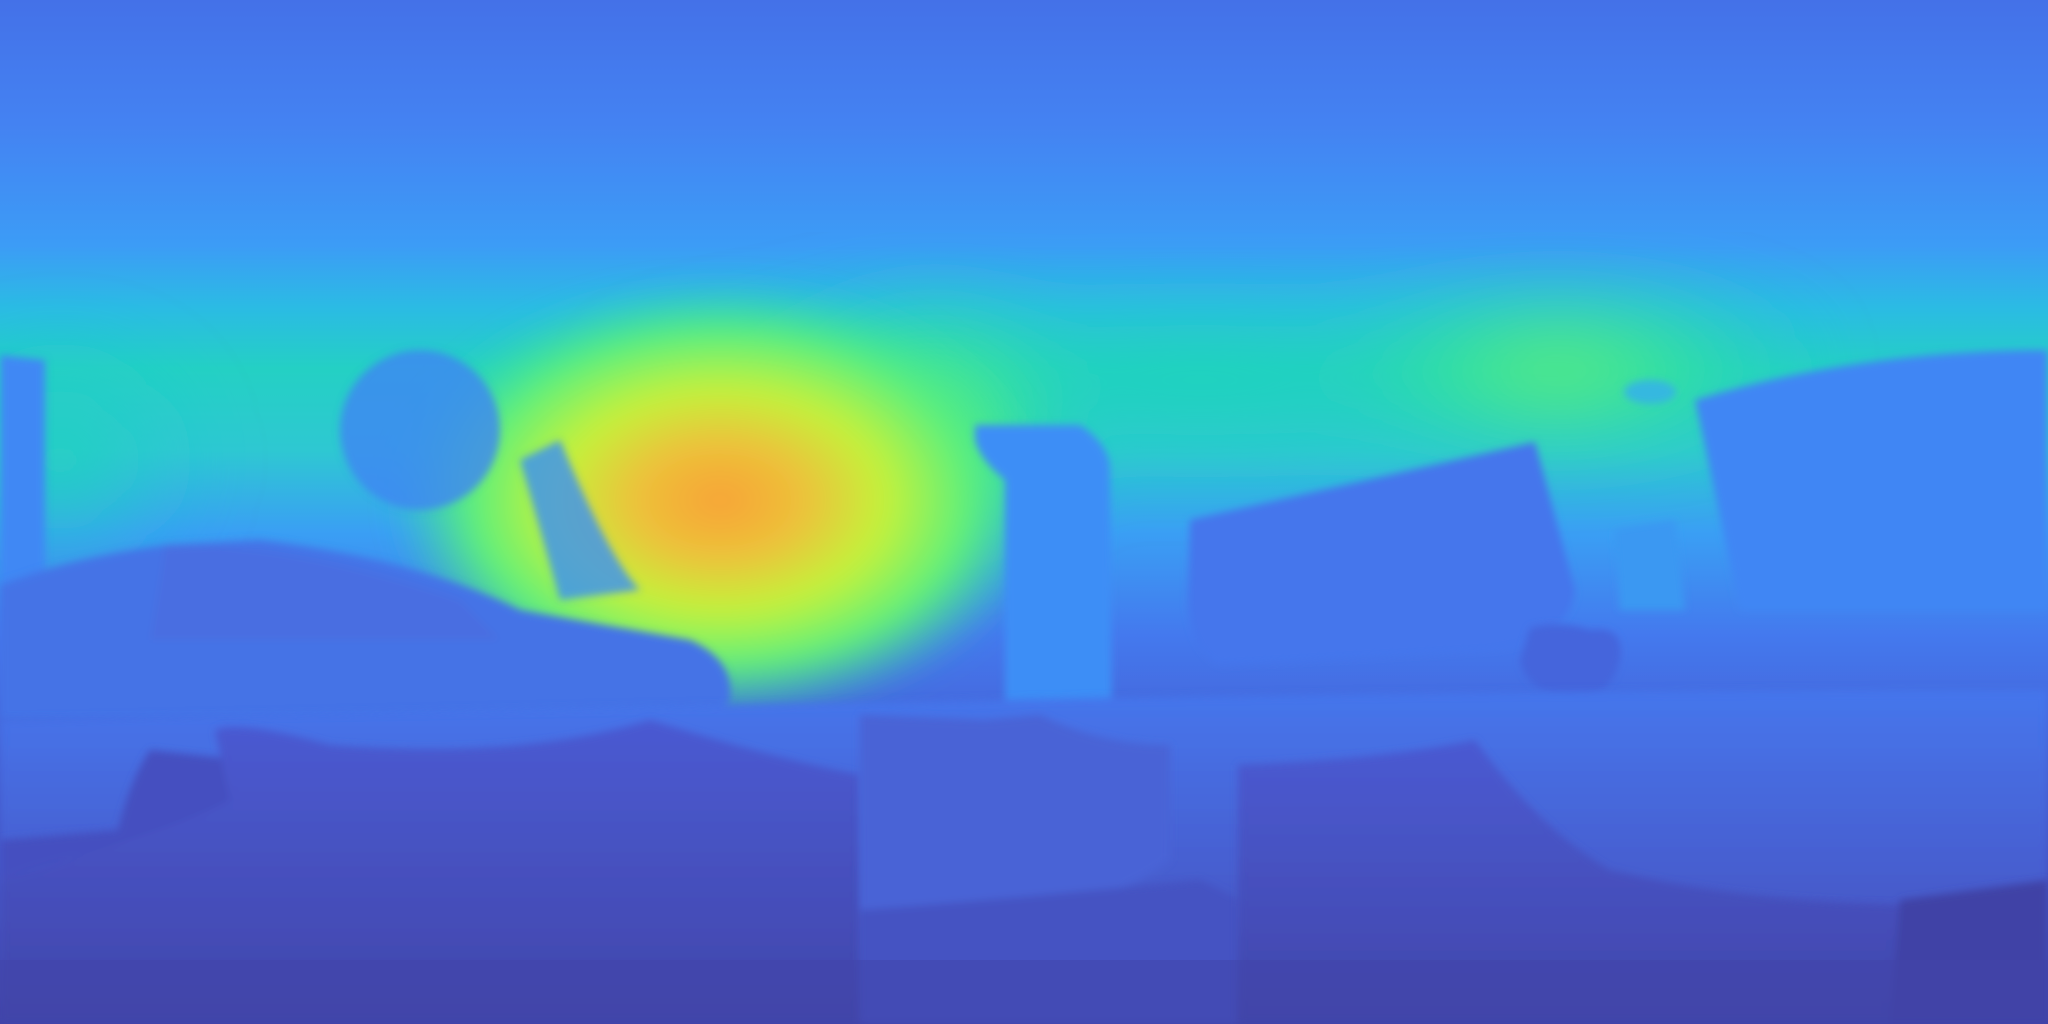  Describe the element at coordinates (365, 630) in the screenshot. I see `left-sofa` at that location.